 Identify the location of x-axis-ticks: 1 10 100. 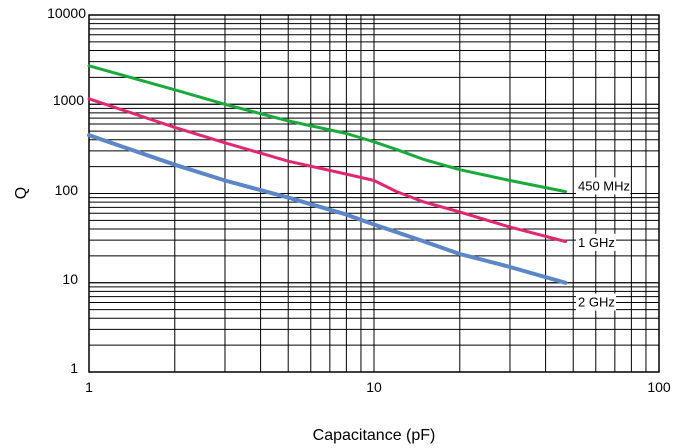
(378, 387).